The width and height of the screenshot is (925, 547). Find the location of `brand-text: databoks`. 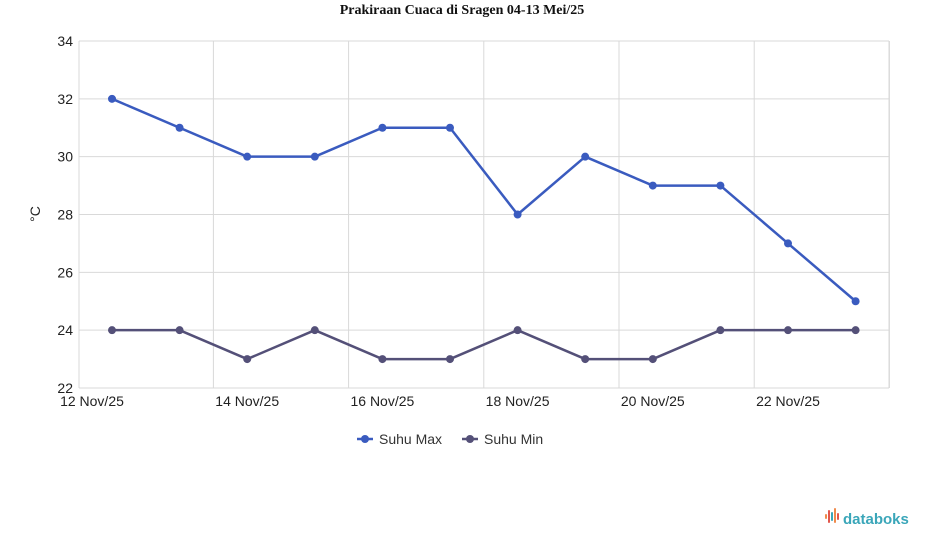

brand-text: databoks is located at coordinates (876, 519).